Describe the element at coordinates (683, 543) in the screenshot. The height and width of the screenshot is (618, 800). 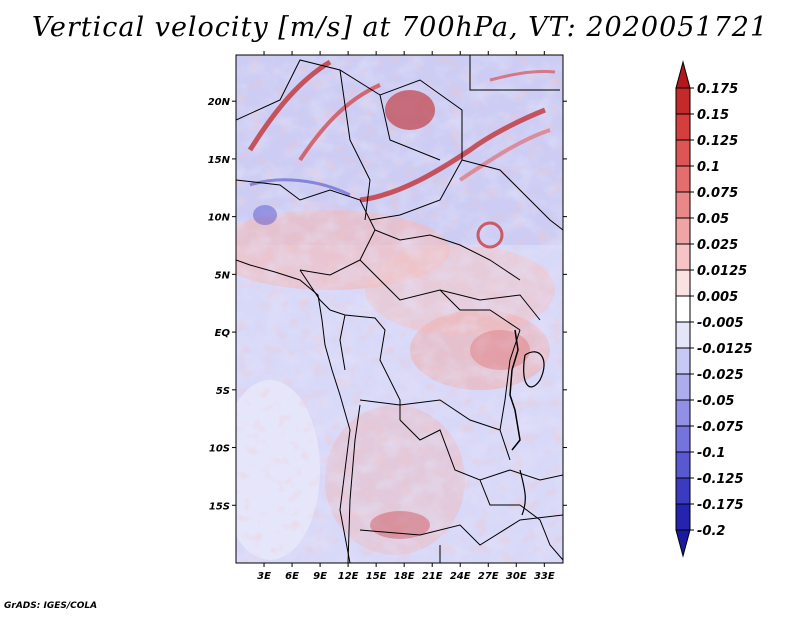
I see `colorbar-bottom-arrow` at that location.